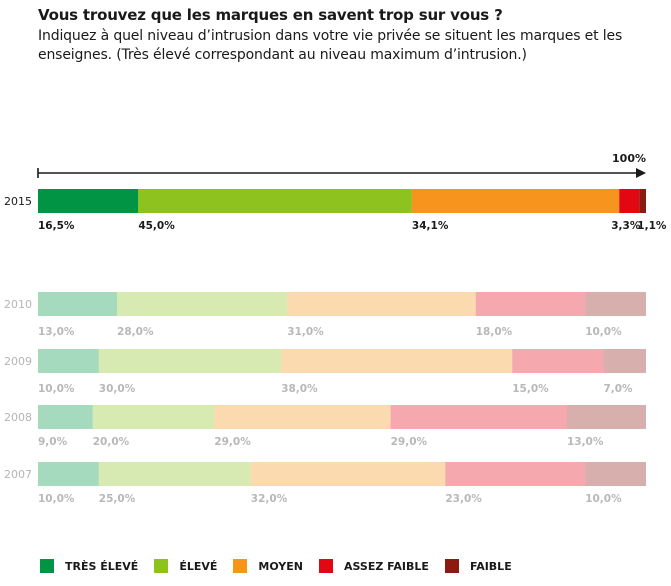 The width and height of the screenshot is (671, 586). I want to click on data-label-2009-1: 30,0%, so click(117, 389).